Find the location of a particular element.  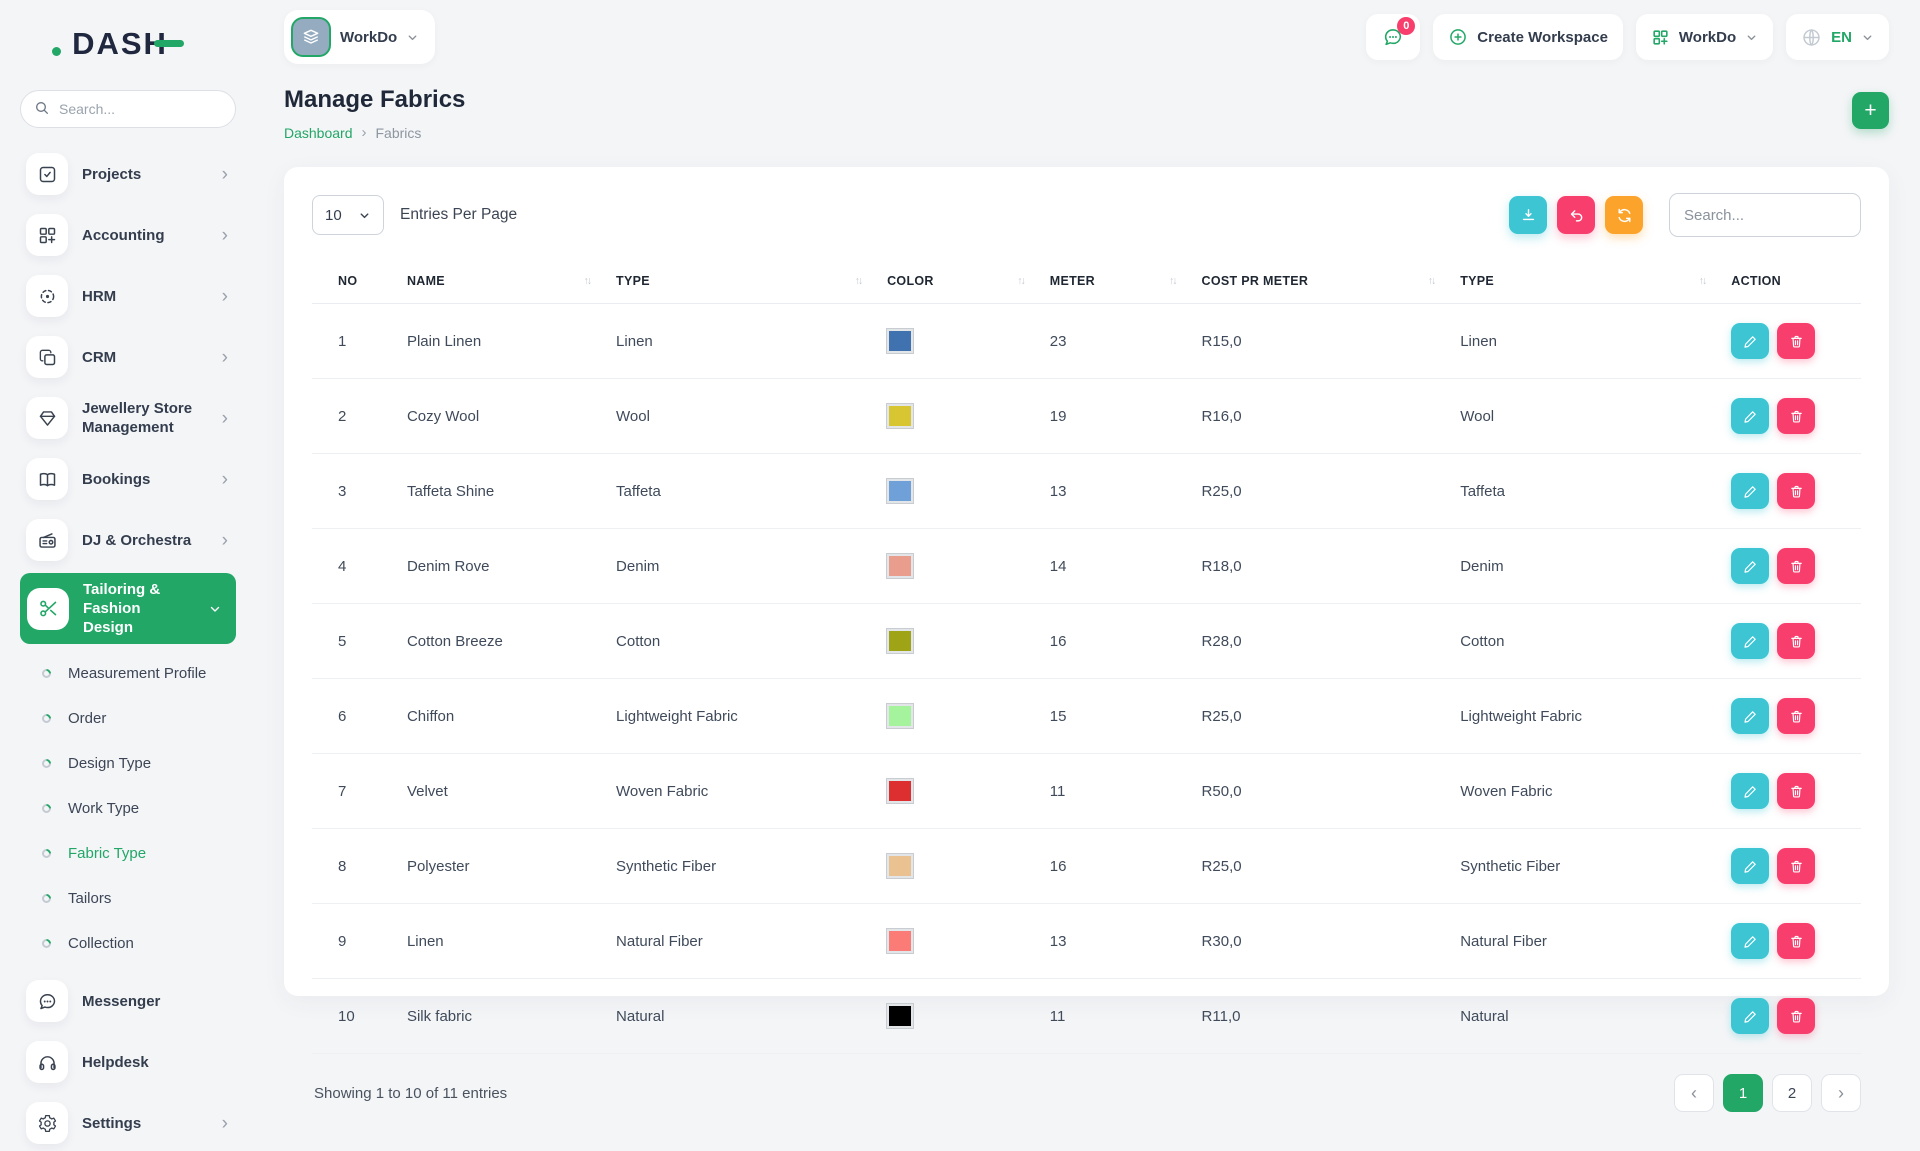

cell-name: Linen is located at coordinates (509, 941).